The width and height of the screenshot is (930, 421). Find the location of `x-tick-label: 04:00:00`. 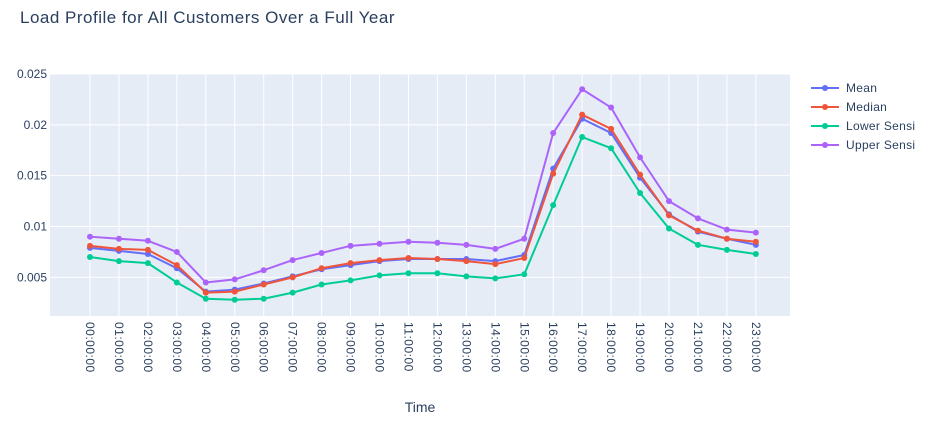

x-tick-label: 04:00:00 is located at coordinates (206, 347).